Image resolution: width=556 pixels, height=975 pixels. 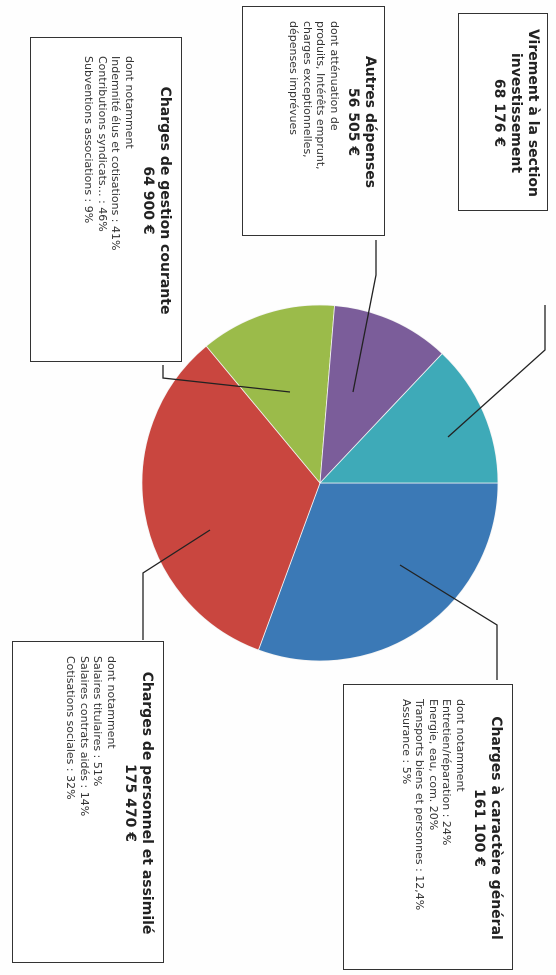 What do you see at coordinates (102, 144) in the screenshot?
I see `gestion-line-3: Contributions syndicats… : 46%` at bounding box center [102, 144].